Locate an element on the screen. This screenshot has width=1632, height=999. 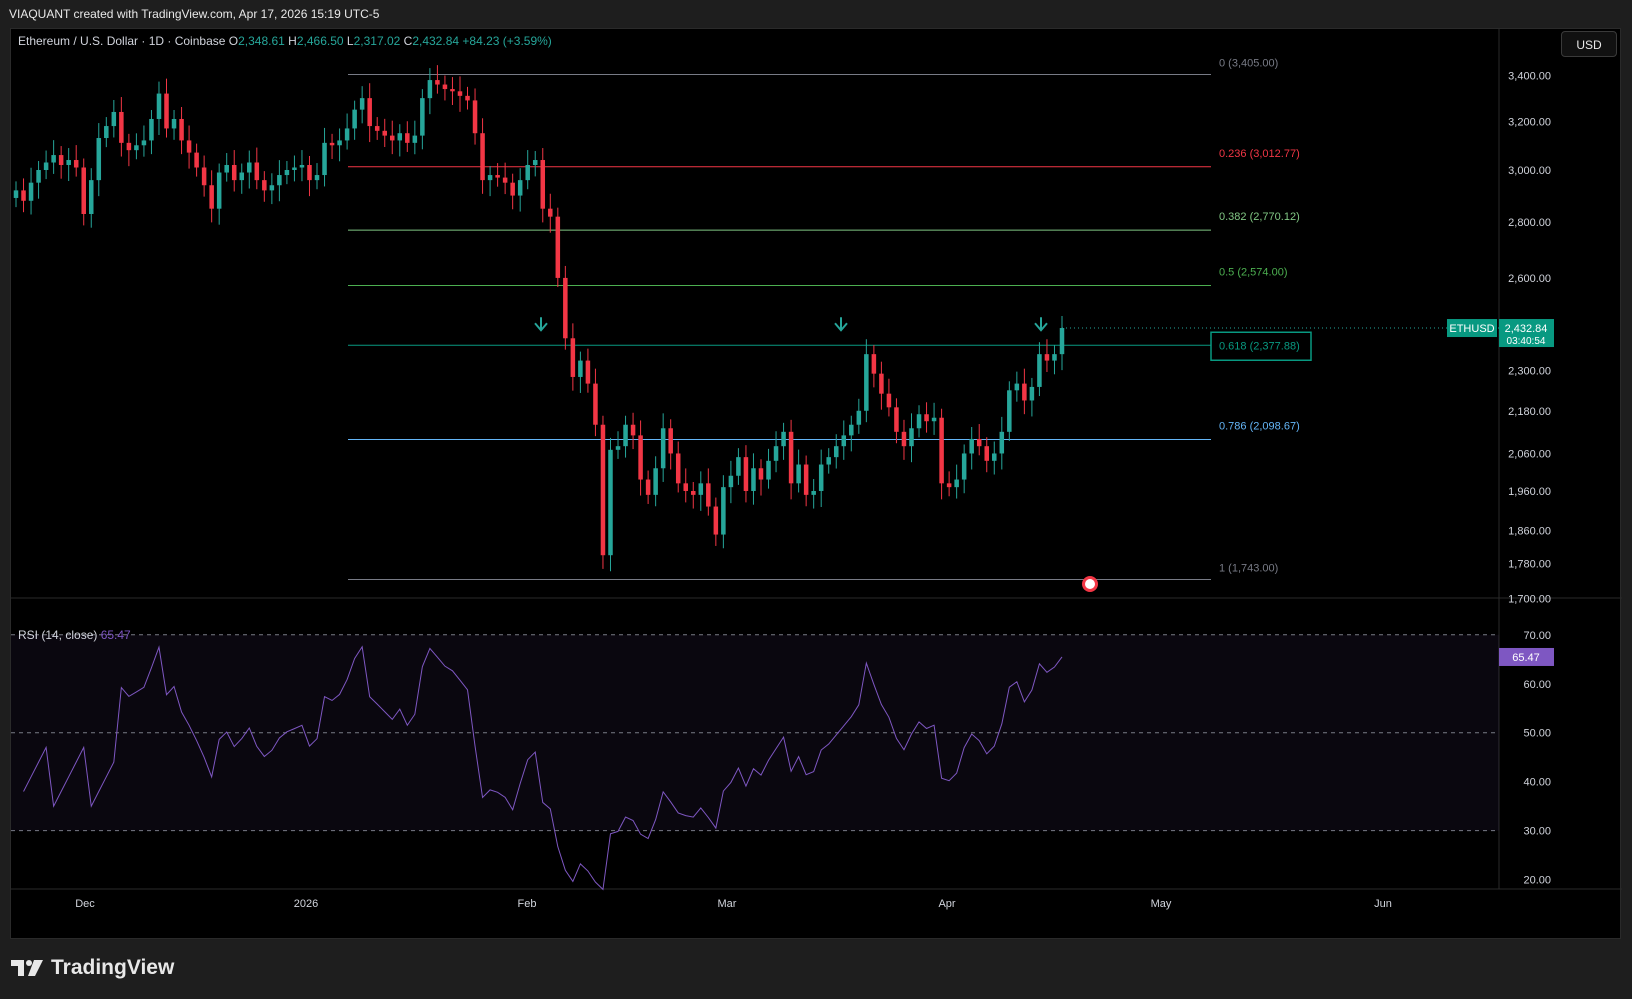
footer is located at coordinates (816, 969).